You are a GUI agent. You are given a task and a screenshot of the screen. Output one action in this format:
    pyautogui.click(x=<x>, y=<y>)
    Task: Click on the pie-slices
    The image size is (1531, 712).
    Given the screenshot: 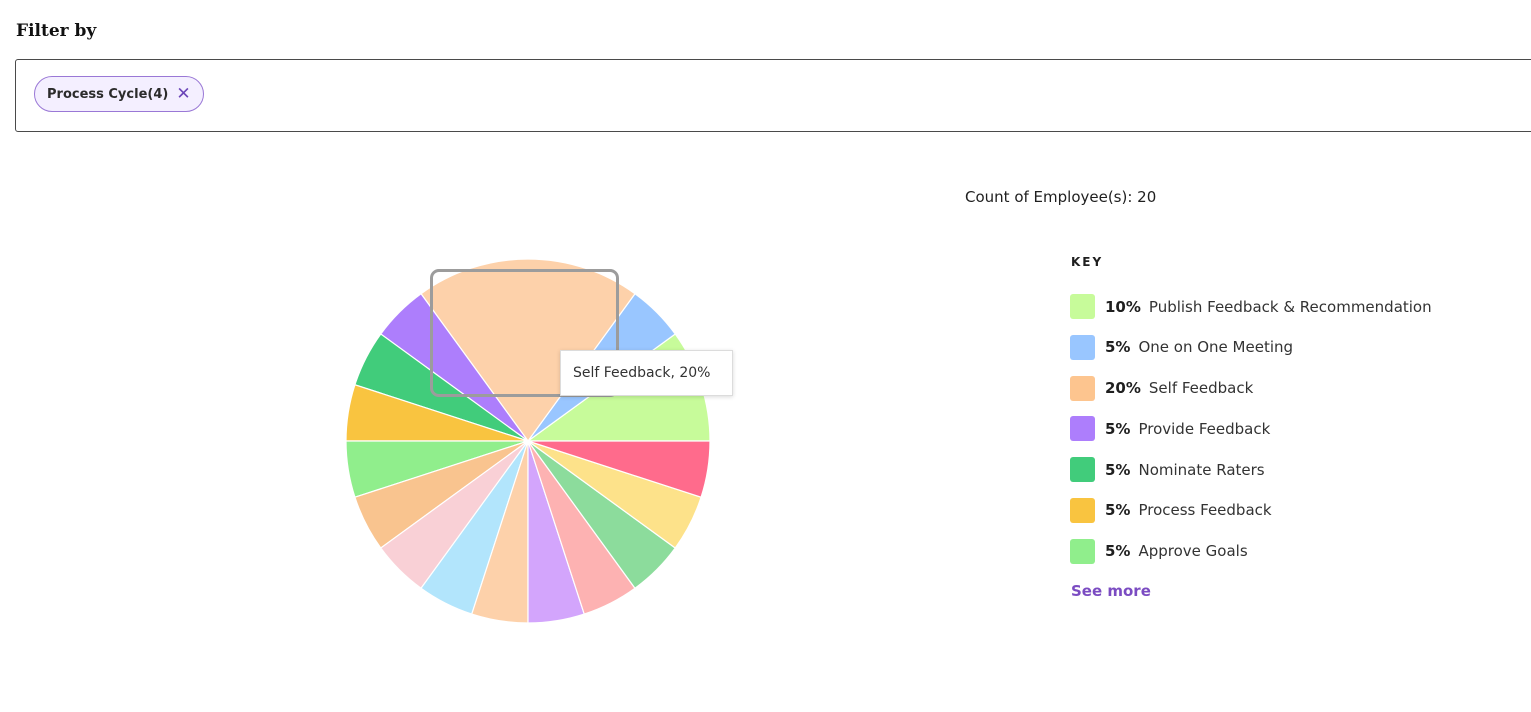 What is the action you would take?
    pyautogui.click(x=528, y=441)
    